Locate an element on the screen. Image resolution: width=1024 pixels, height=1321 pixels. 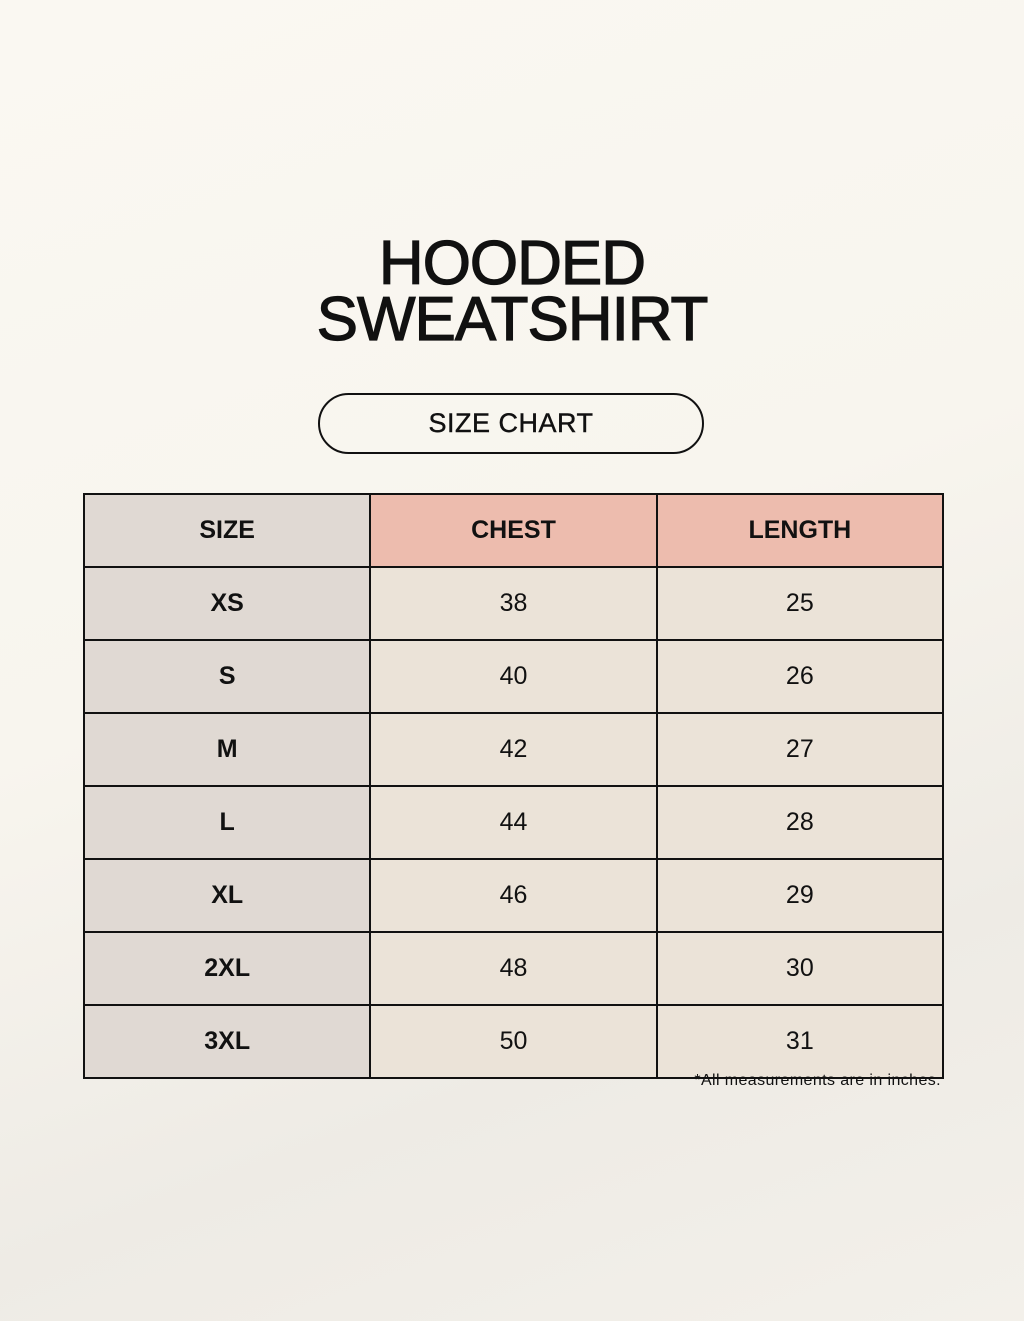
chest-cell: 48 is located at coordinates (513, 968).